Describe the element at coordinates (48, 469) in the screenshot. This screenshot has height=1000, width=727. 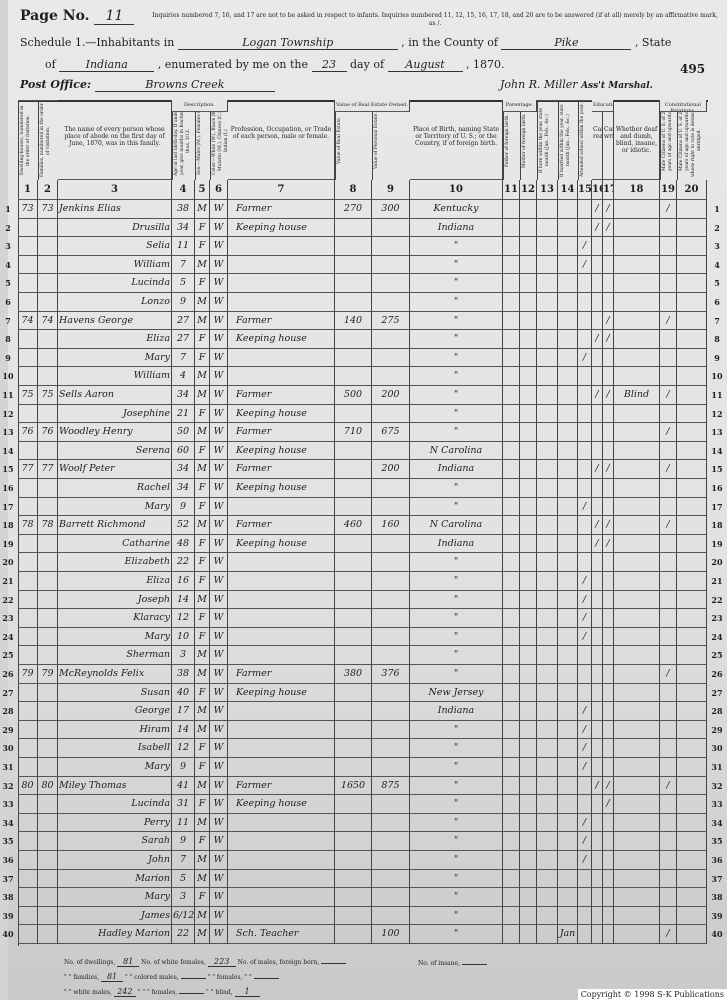
I see `table-cell-col-2: 77` at that location.